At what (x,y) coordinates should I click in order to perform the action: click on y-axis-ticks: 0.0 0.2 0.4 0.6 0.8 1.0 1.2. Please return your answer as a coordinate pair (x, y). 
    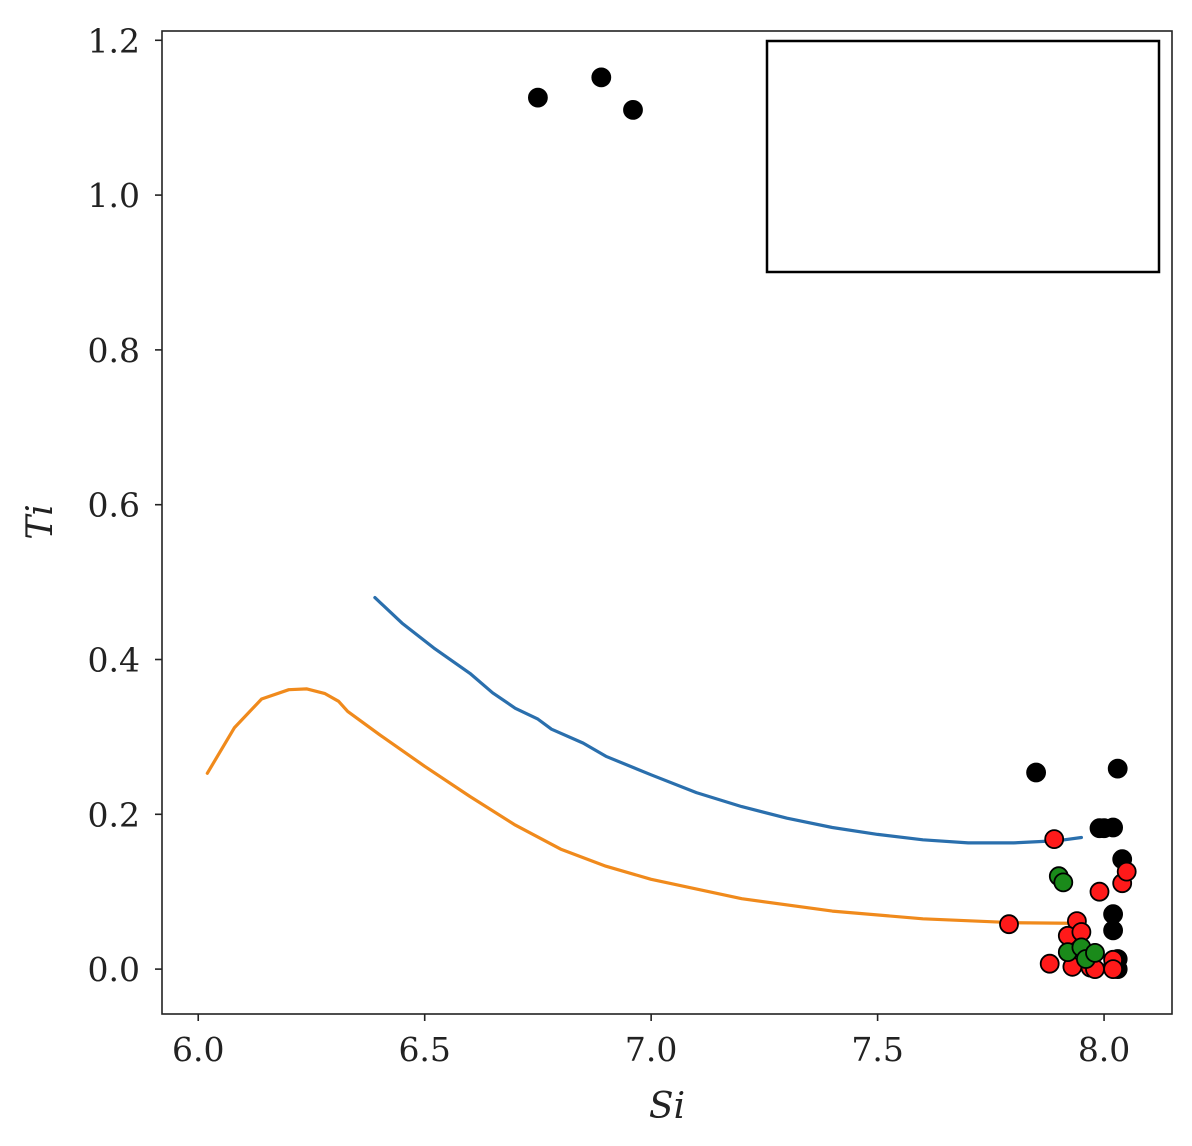
    Looking at the image, I should click on (125, 505).